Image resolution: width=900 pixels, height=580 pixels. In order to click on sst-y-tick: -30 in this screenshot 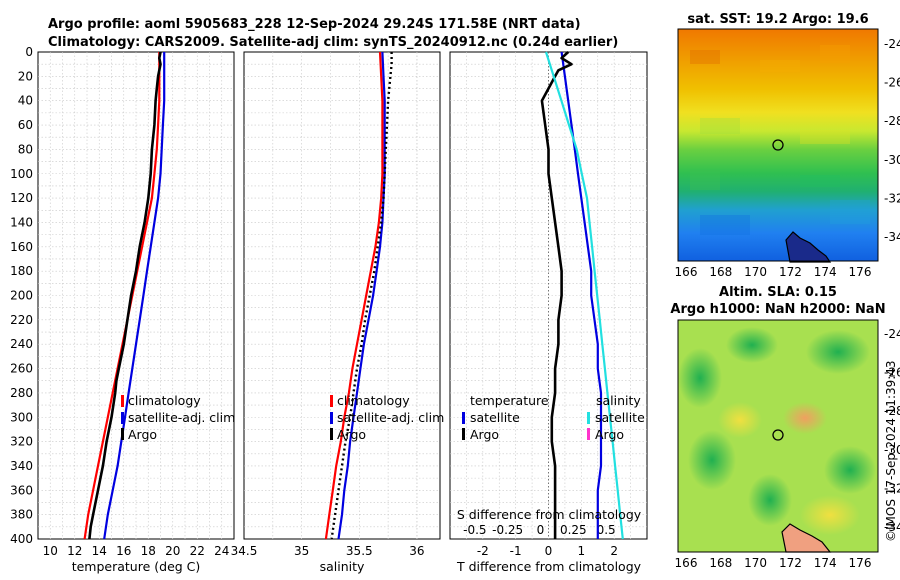, I will do `click(892, 160)`.